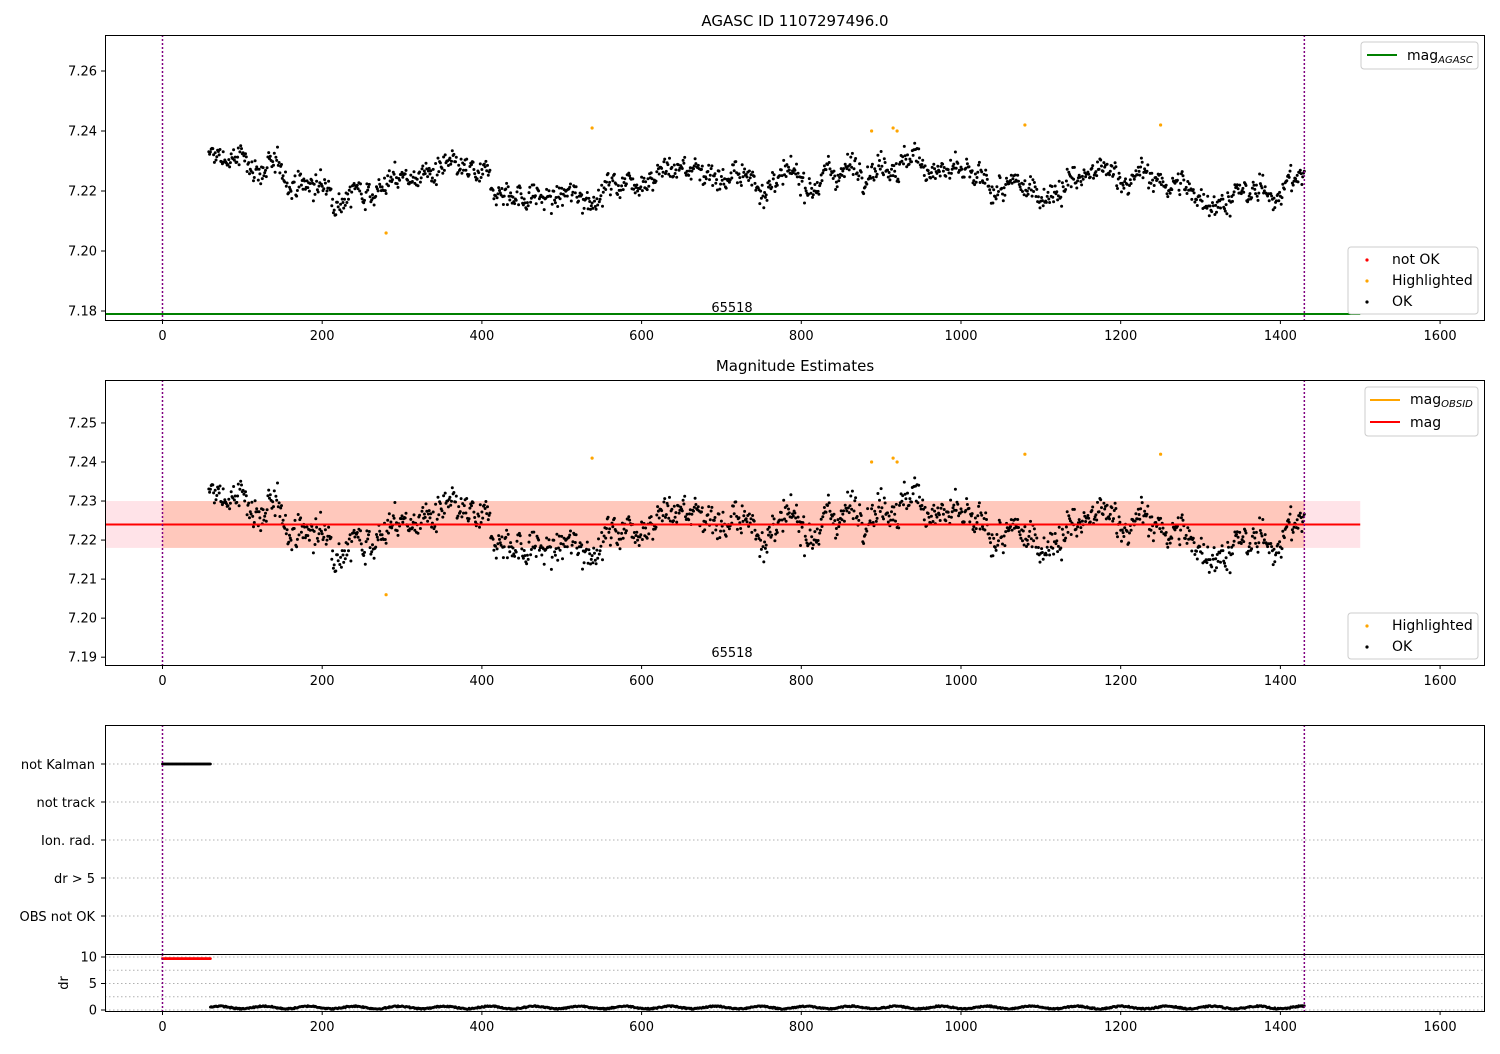 This screenshot has width=1500, height=1054. What do you see at coordinates (1441, 401) in the screenshot?
I see `mag-obsid-legend-label: magOBSID` at bounding box center [1441, 401].